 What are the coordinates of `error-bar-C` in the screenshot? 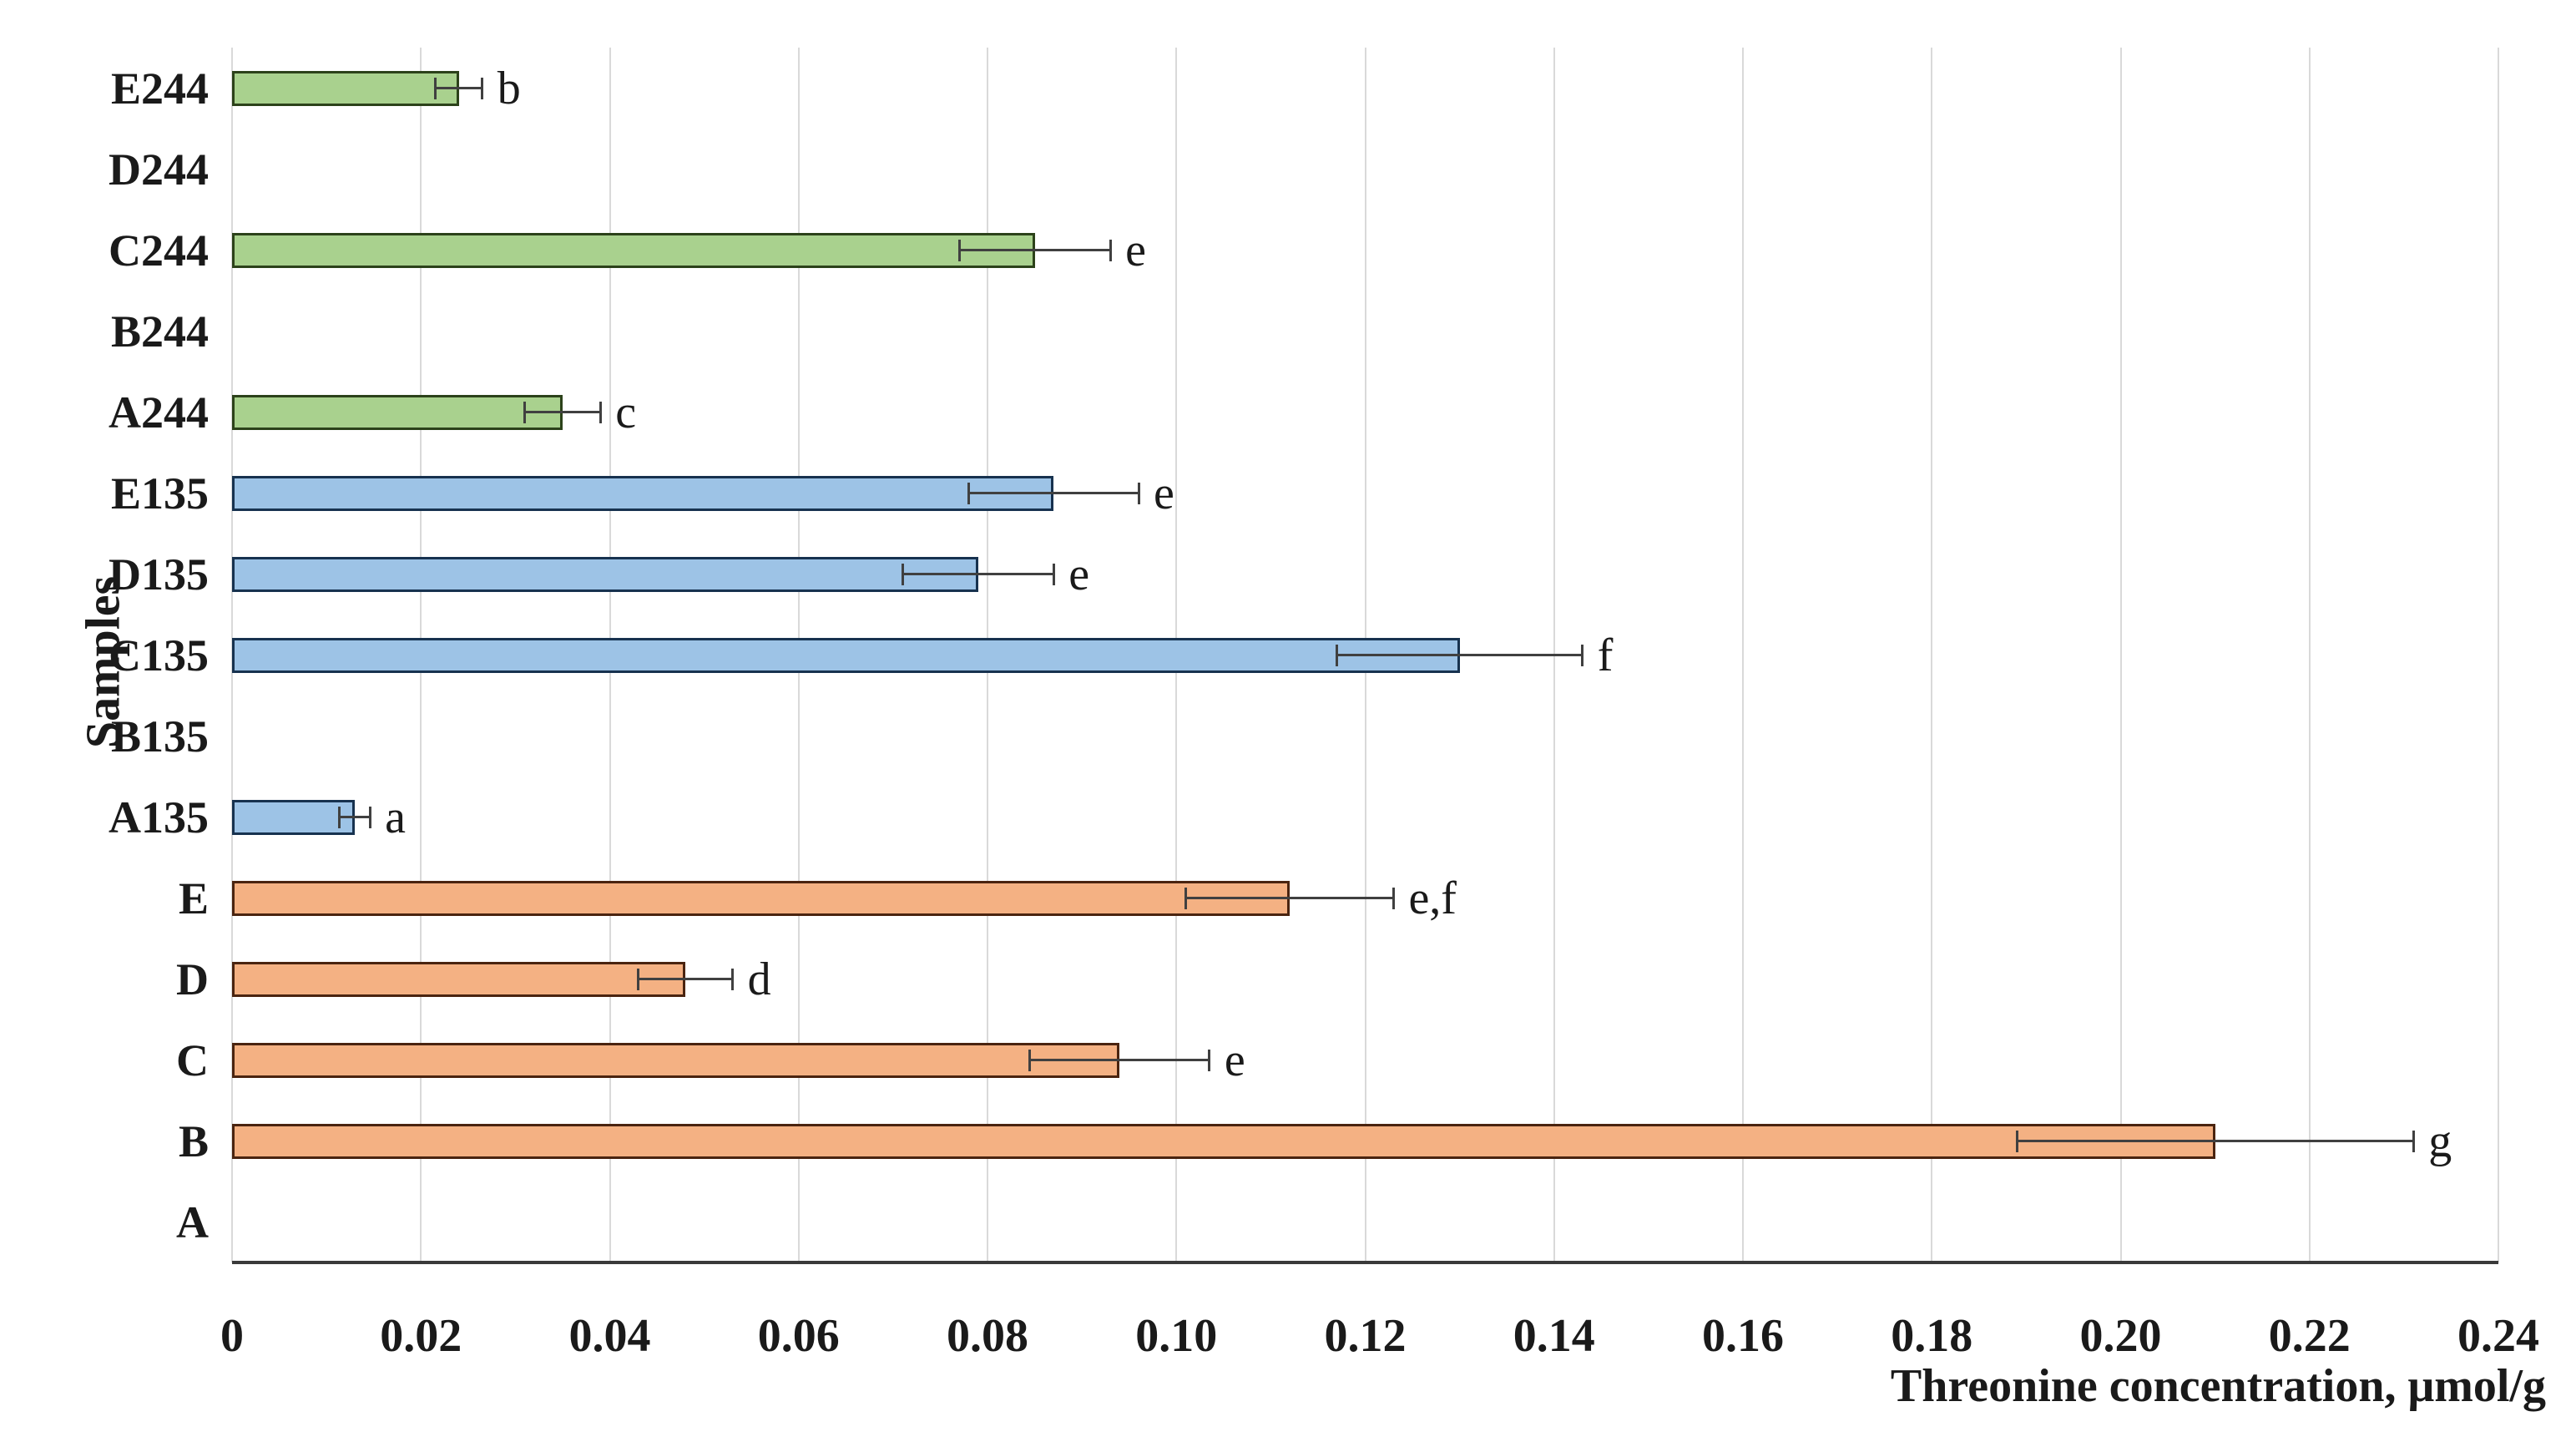 It's located at (1119, 1060).